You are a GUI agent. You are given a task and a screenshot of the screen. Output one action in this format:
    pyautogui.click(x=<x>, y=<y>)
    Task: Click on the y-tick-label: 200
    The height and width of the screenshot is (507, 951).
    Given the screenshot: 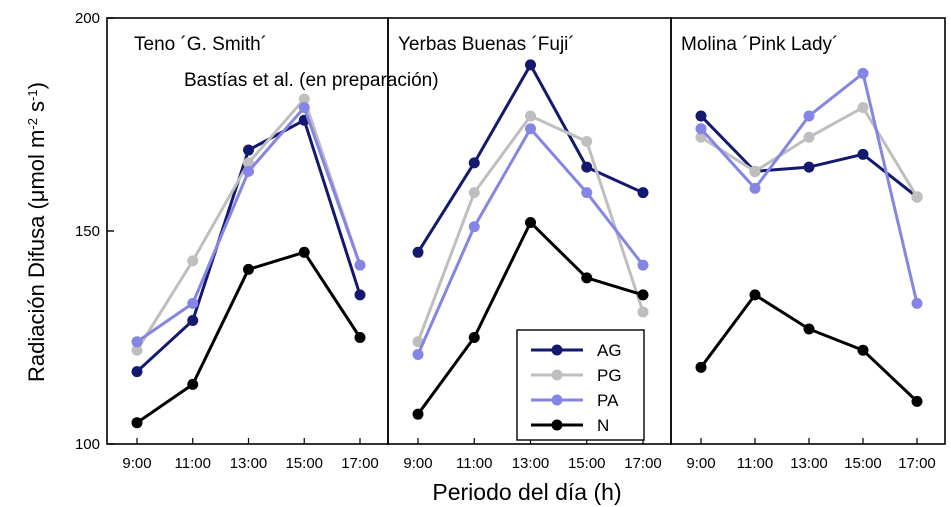 What is the action you would take?
    pyautogui.click(x=87, y=18)
    